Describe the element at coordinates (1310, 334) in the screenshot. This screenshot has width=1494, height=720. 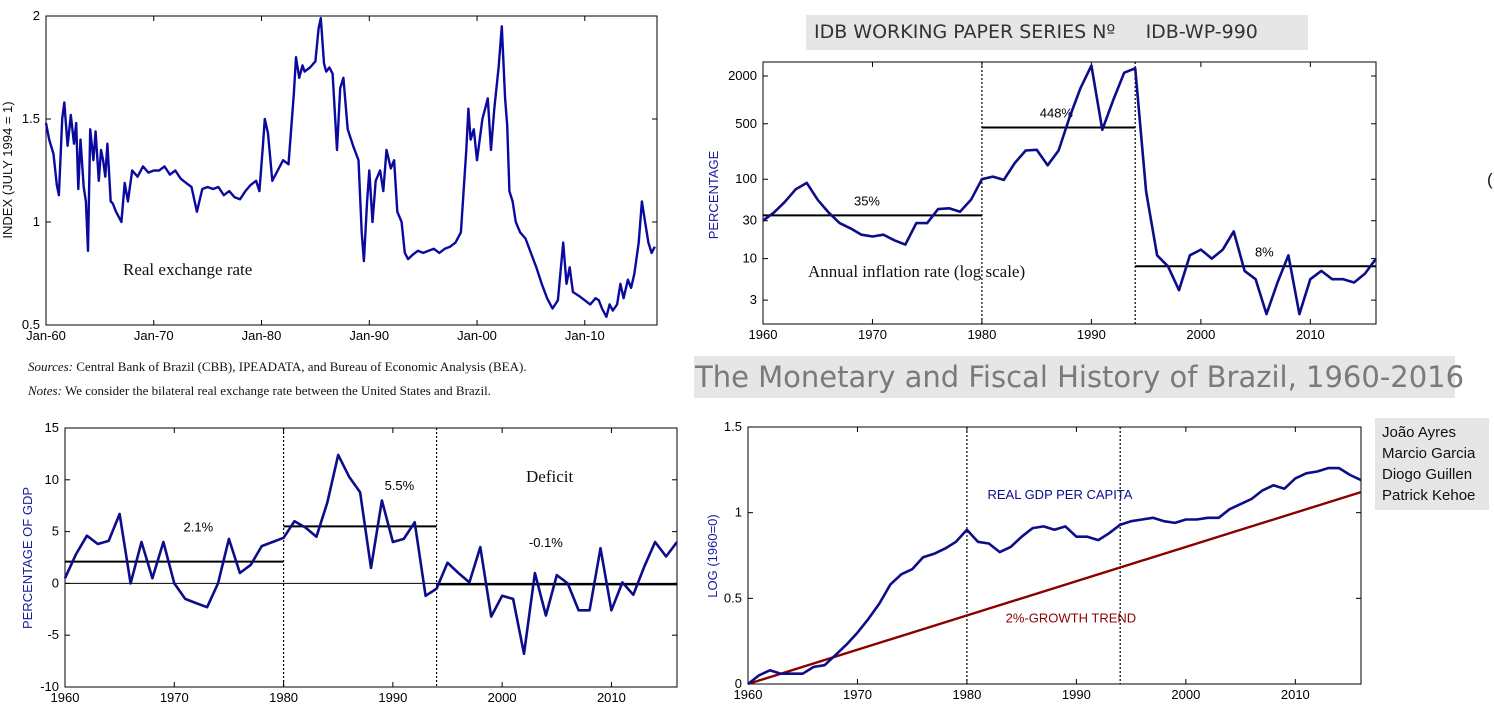
I see `chart2-x-tick-label: 2010` at that location.